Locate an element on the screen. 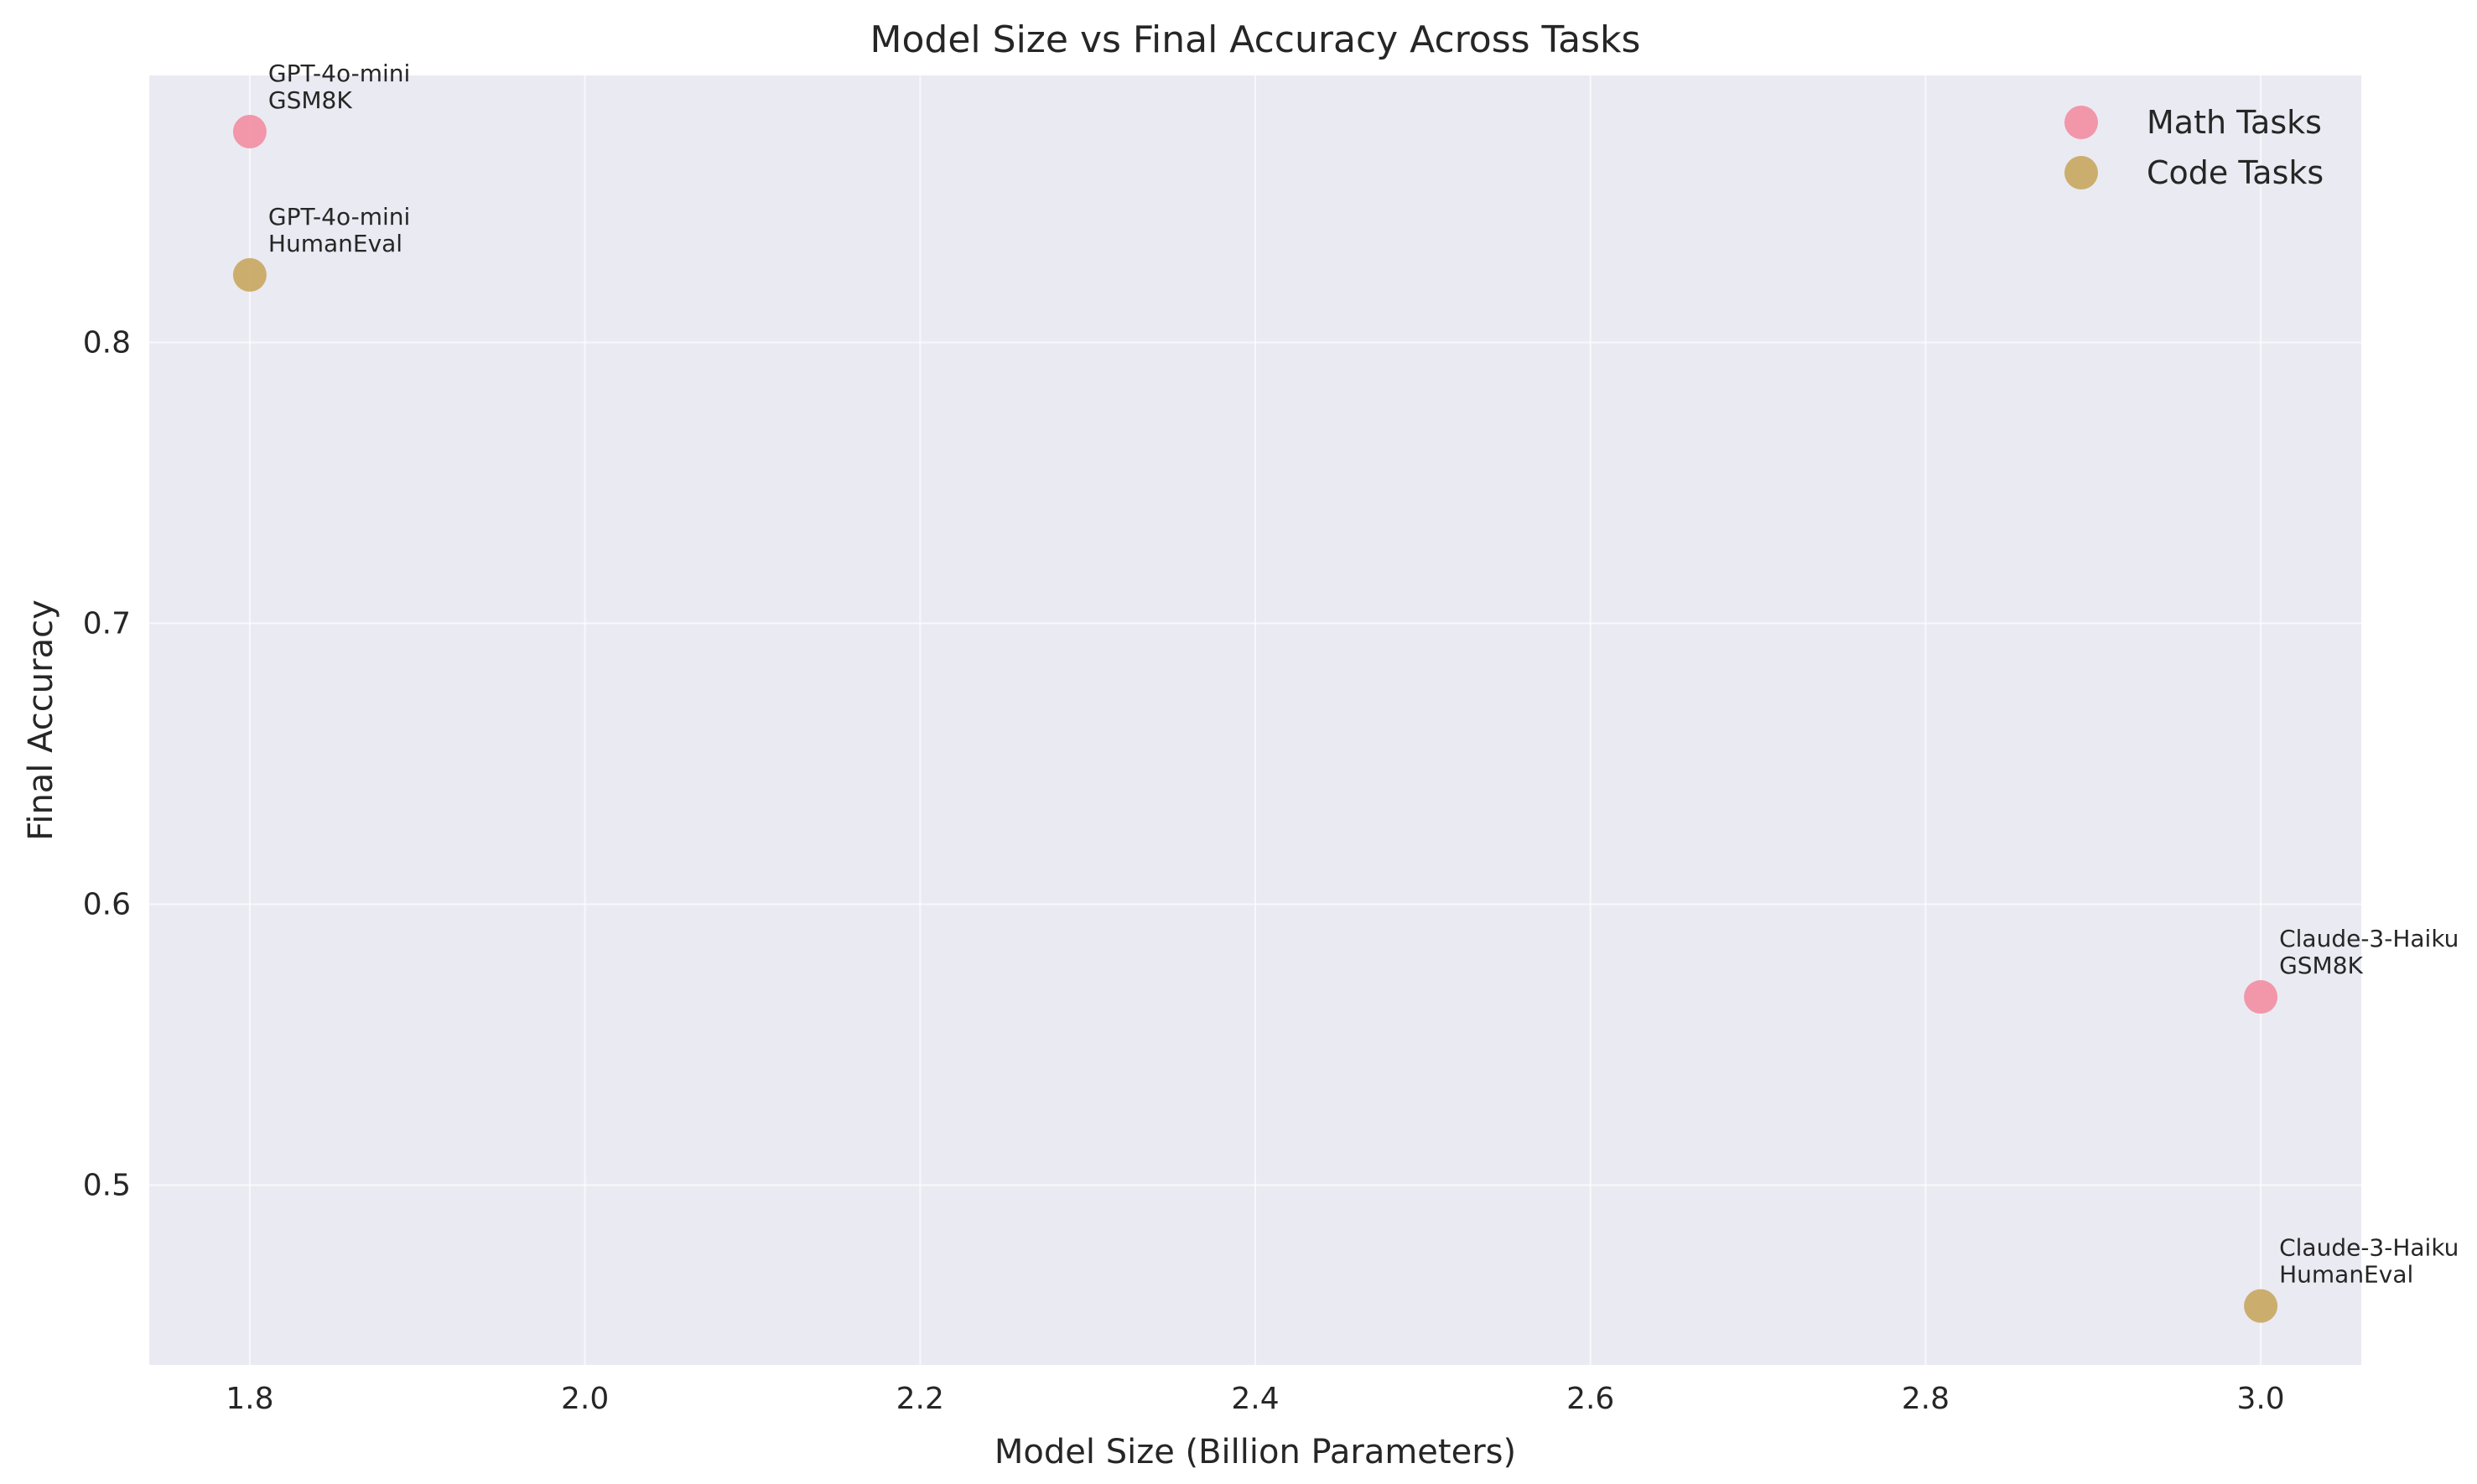  legend: Math Tasks Code Tasks is located at coordinates (2194, 147).